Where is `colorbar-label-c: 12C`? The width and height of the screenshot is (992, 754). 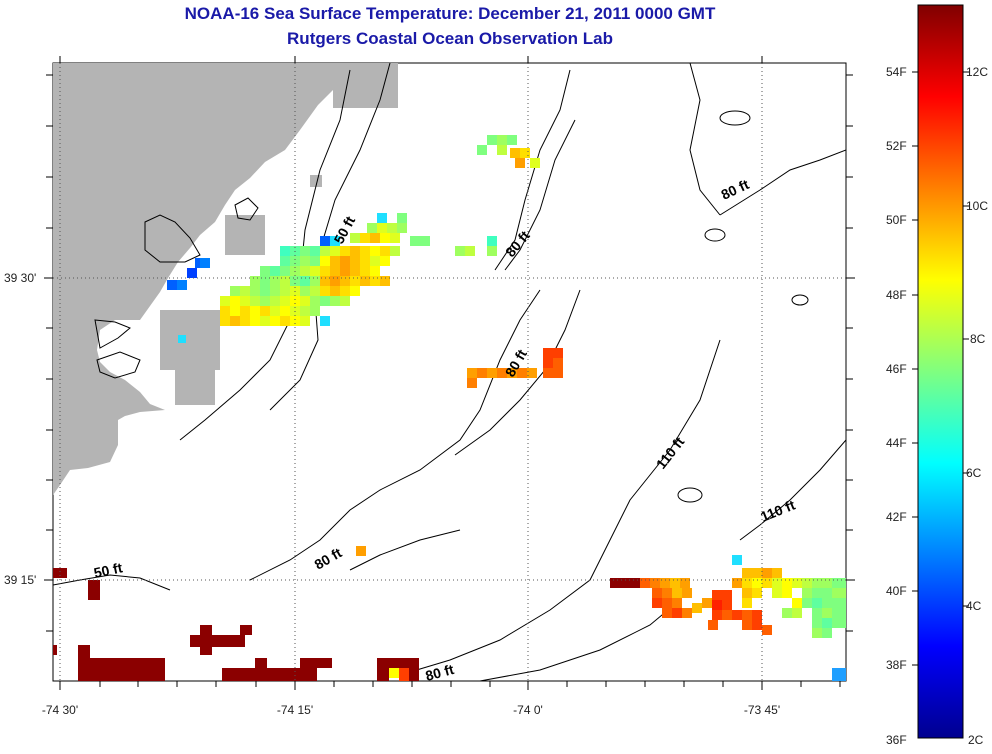
colorbar-label-c: 12C is located at coordinates (977, 72).